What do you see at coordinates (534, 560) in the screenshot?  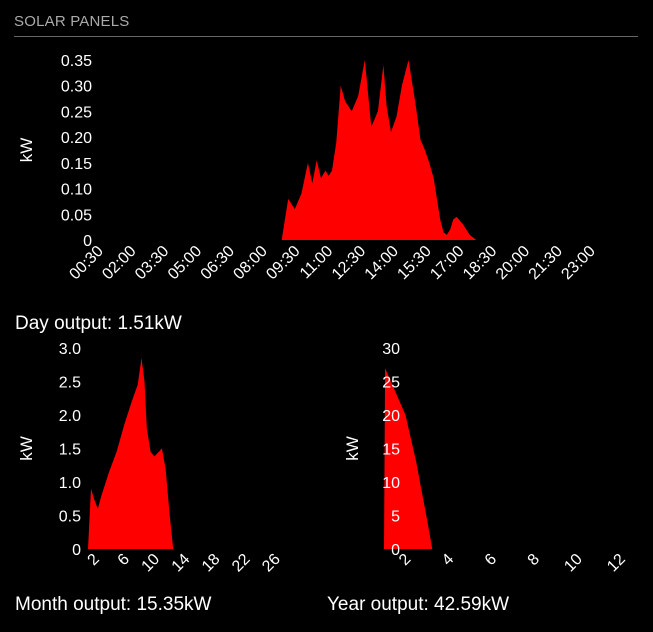 I see `year-xtick-label: 8` at bounding box center [534, 560].